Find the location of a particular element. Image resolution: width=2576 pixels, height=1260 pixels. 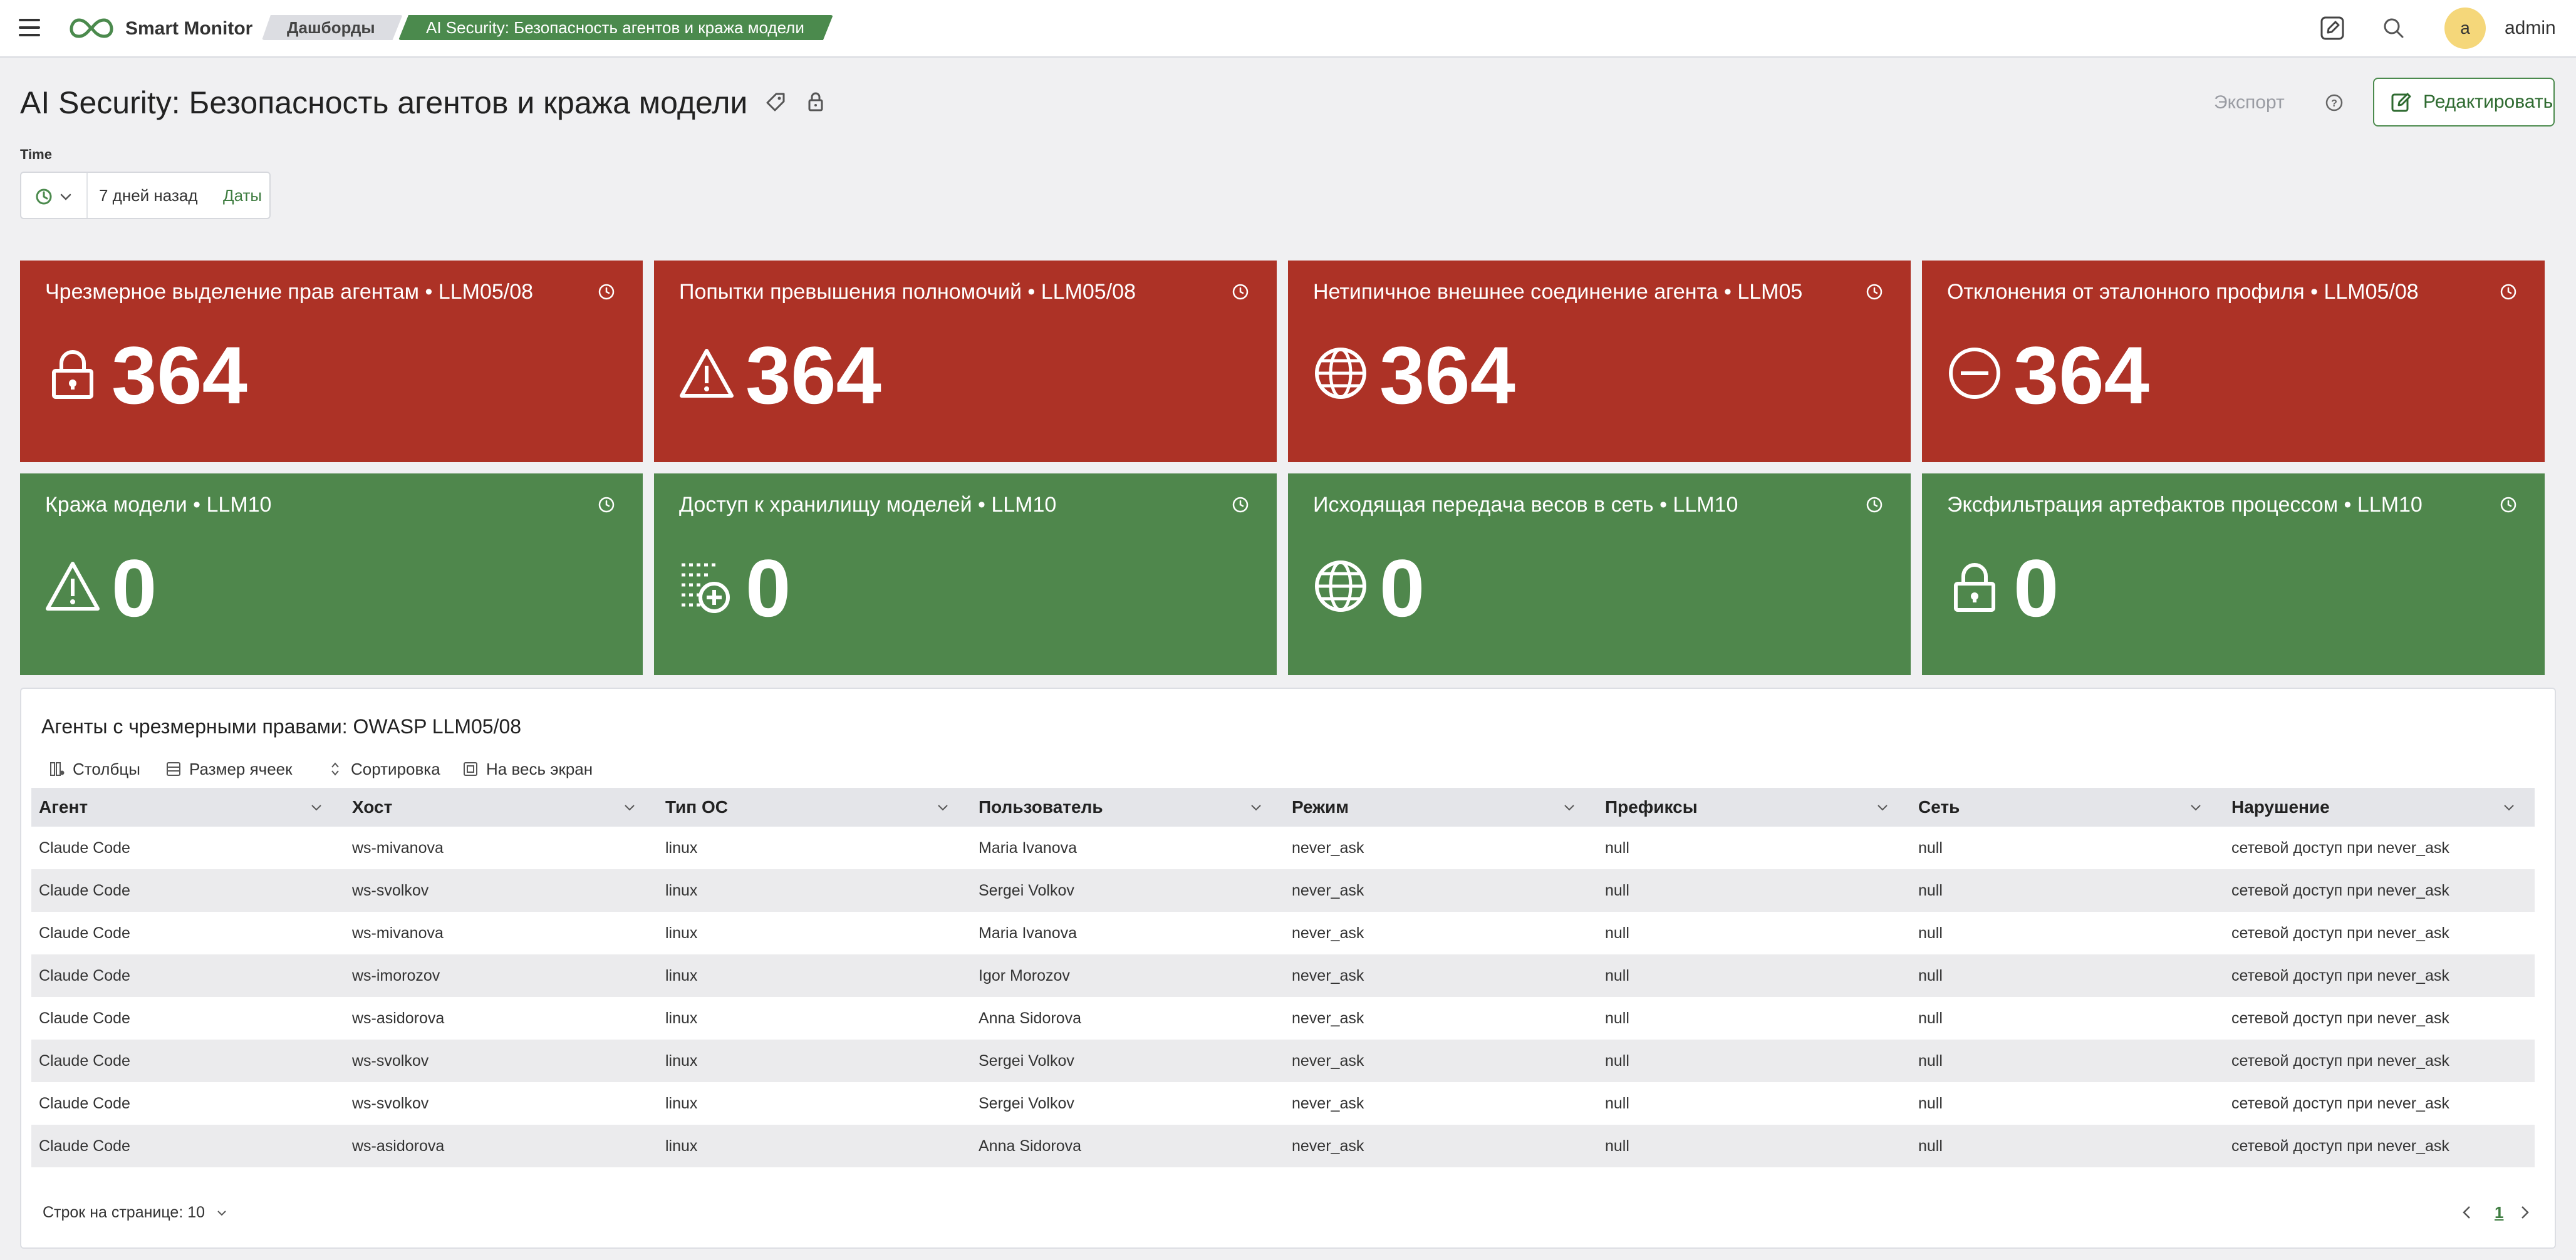

column-header: Агент is located at coordinates (186, 807).